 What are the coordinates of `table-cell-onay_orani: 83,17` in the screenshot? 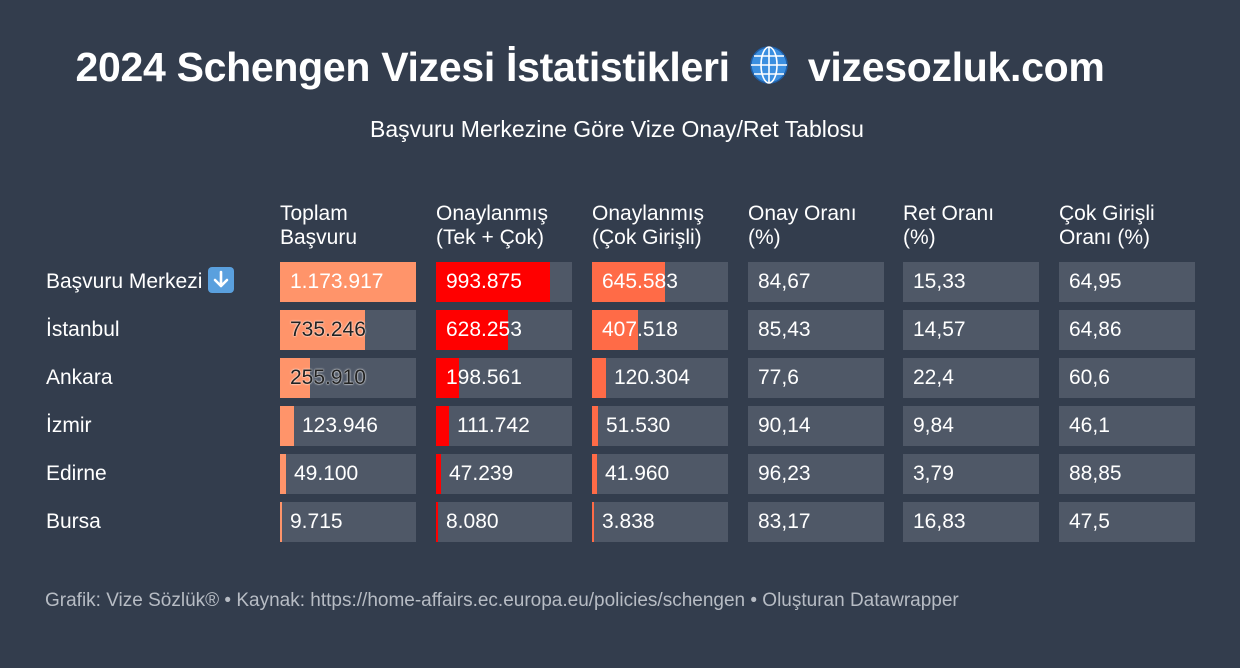 It's located at (816, 522).